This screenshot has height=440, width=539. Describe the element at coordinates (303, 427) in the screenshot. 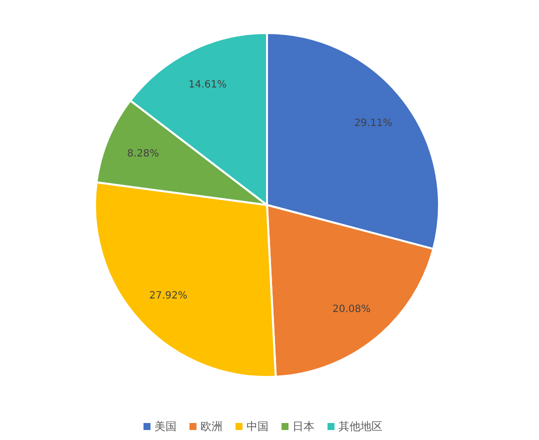

I see `legend-label: 日本` at that location.